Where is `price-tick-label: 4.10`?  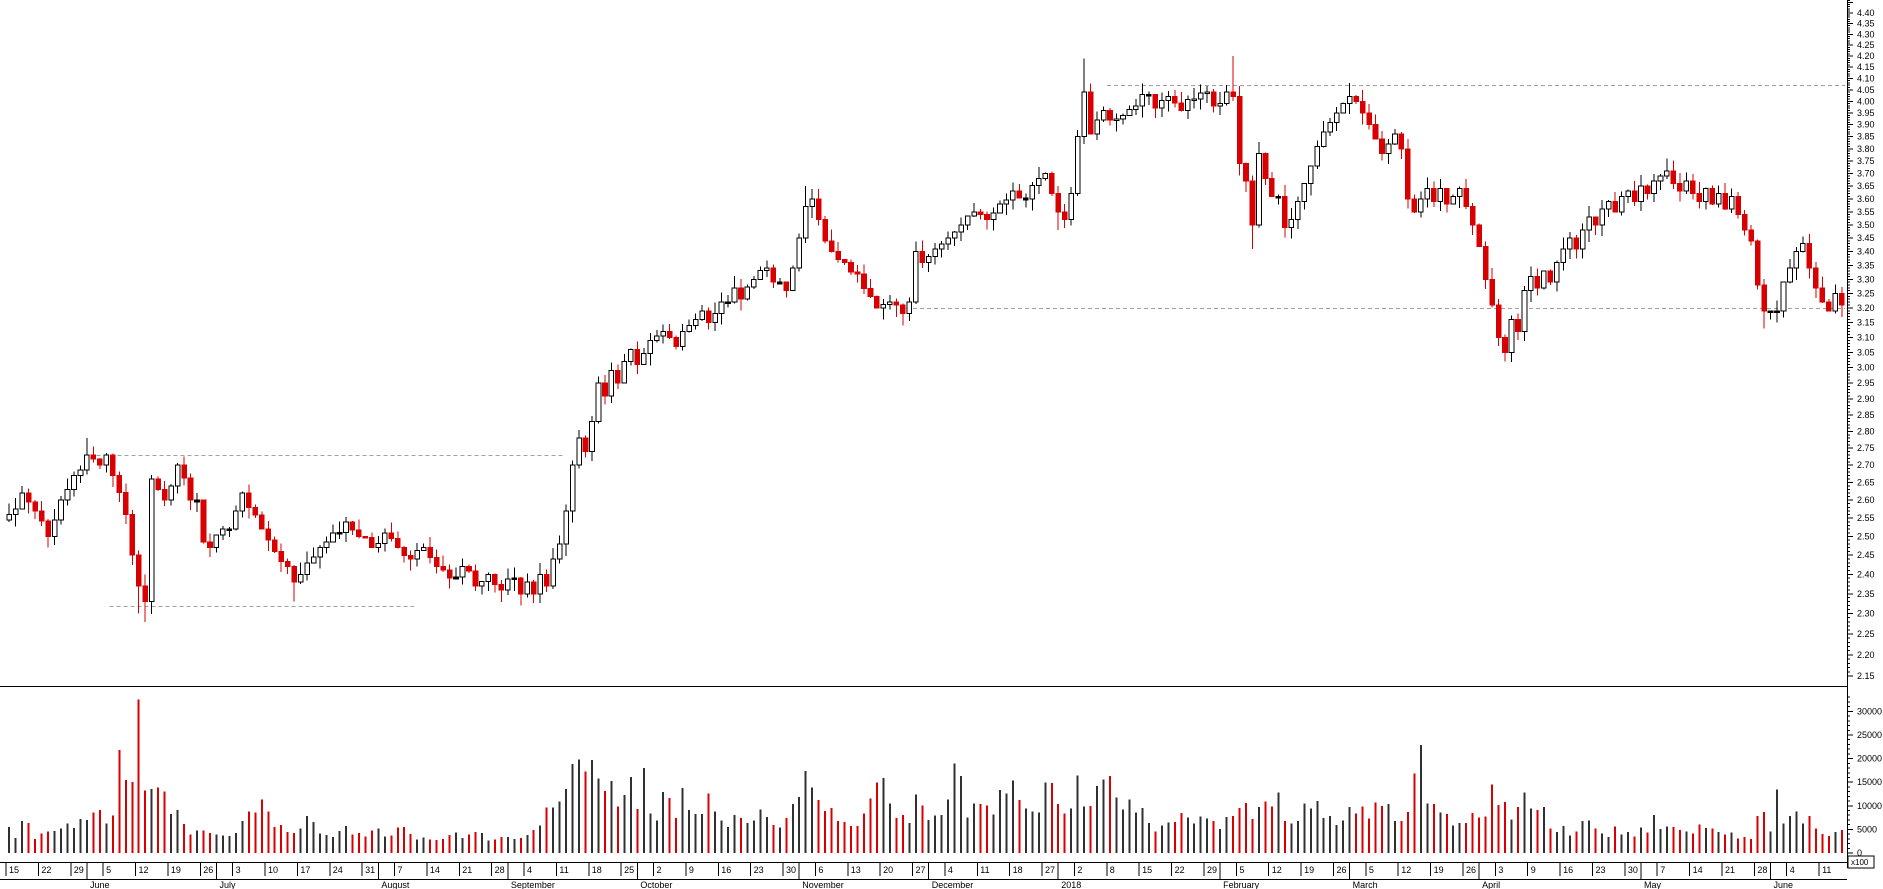 price-tick-label: 4.10 is located at coordinates (1866, 78).